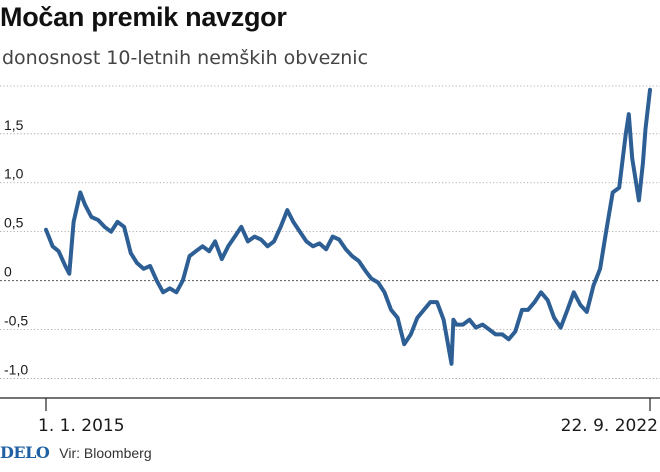 This screenshot has height=472, width=660. What do you see at coordinates (25, 452) in the screenshot?
I see `delo-logo: DELO` at bounding box center [25, 452].